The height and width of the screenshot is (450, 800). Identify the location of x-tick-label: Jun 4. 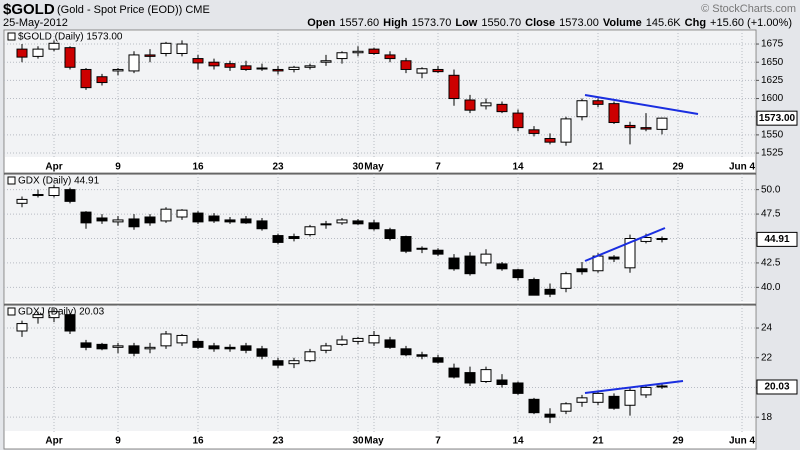
(742, 441).